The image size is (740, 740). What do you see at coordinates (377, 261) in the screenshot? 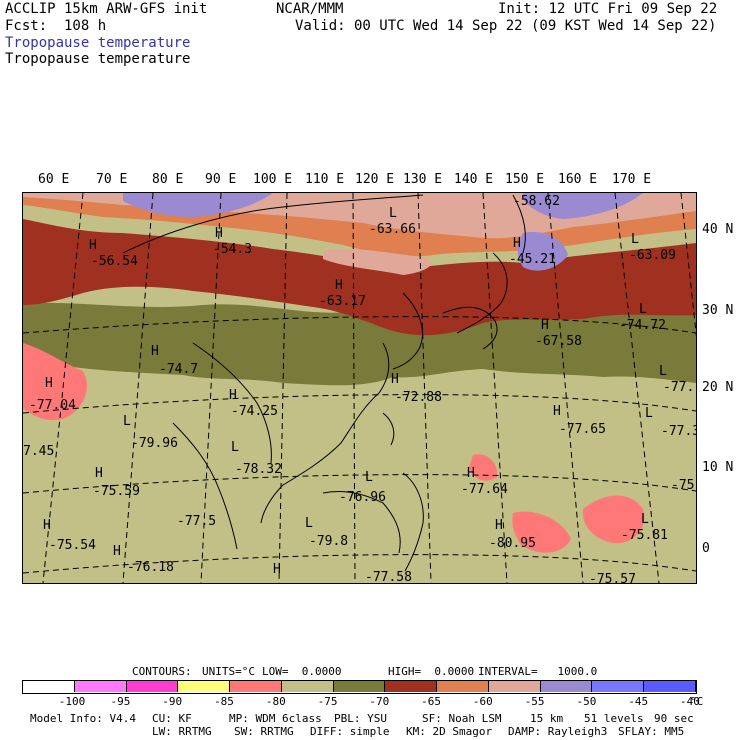
I see `shading-patch-salmon` at bounding box center [377, 261].